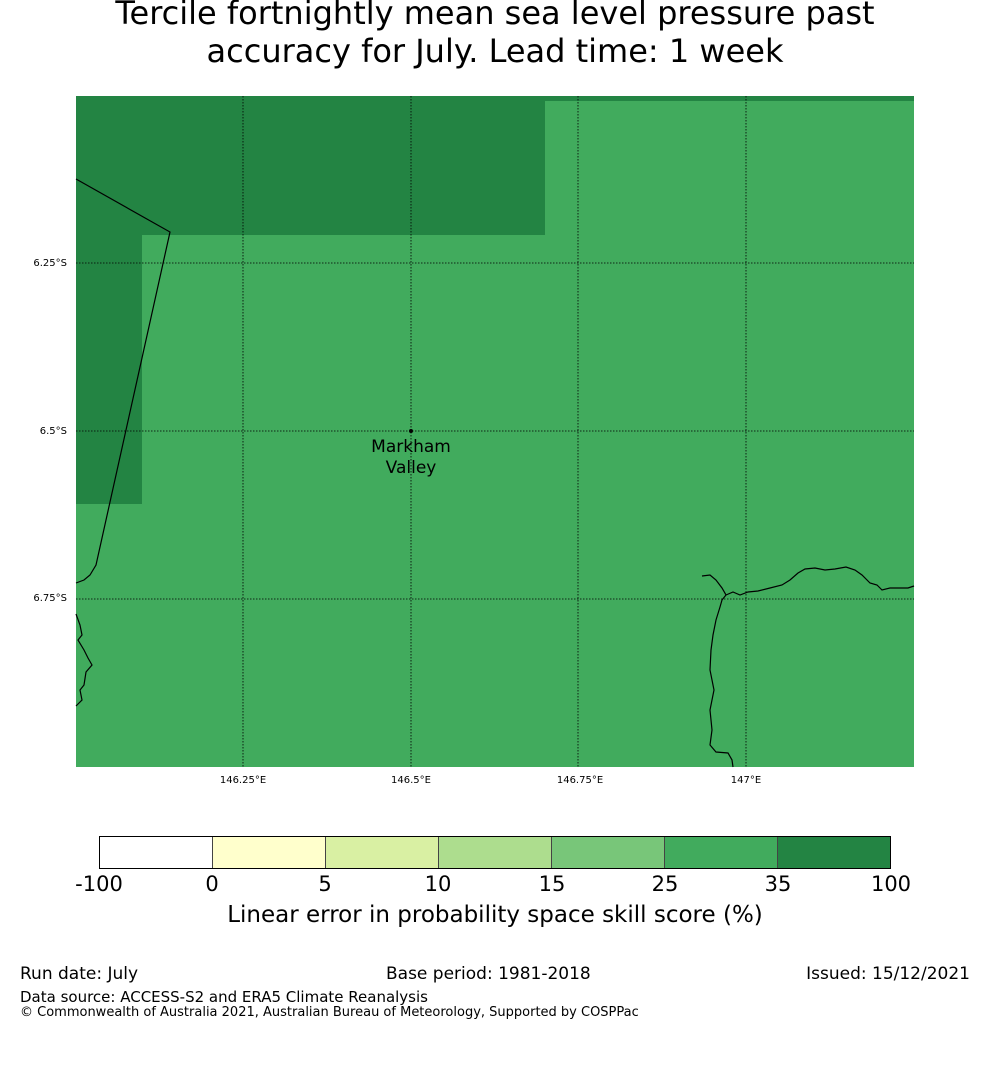  I want to click on boundary-line, so click(123, 381).